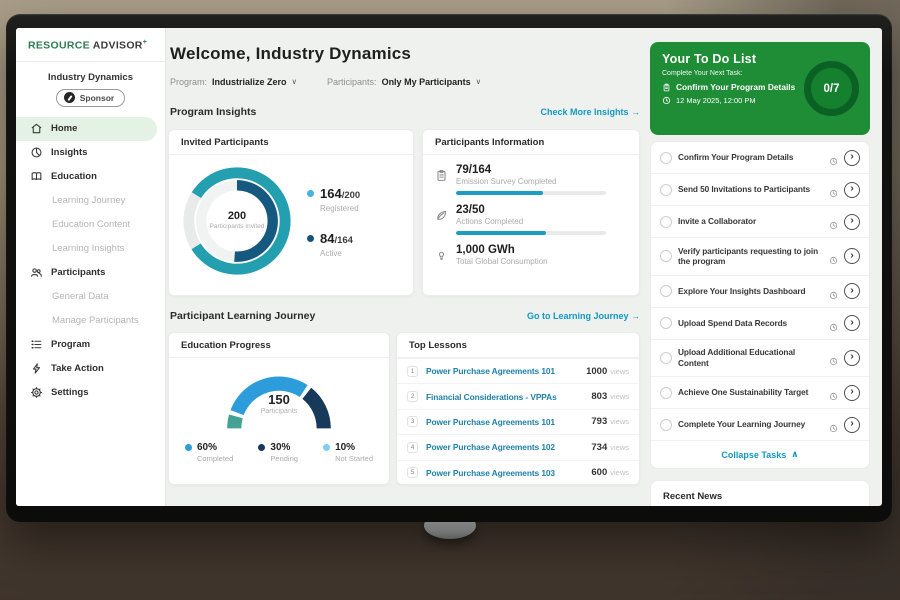 Image resolution: width=900 pixels, height=600 pixels. What do you see at coordinates (412, 447) in the screenshot?
I see `rank-badge: 4` at bounding box center [412, 447].